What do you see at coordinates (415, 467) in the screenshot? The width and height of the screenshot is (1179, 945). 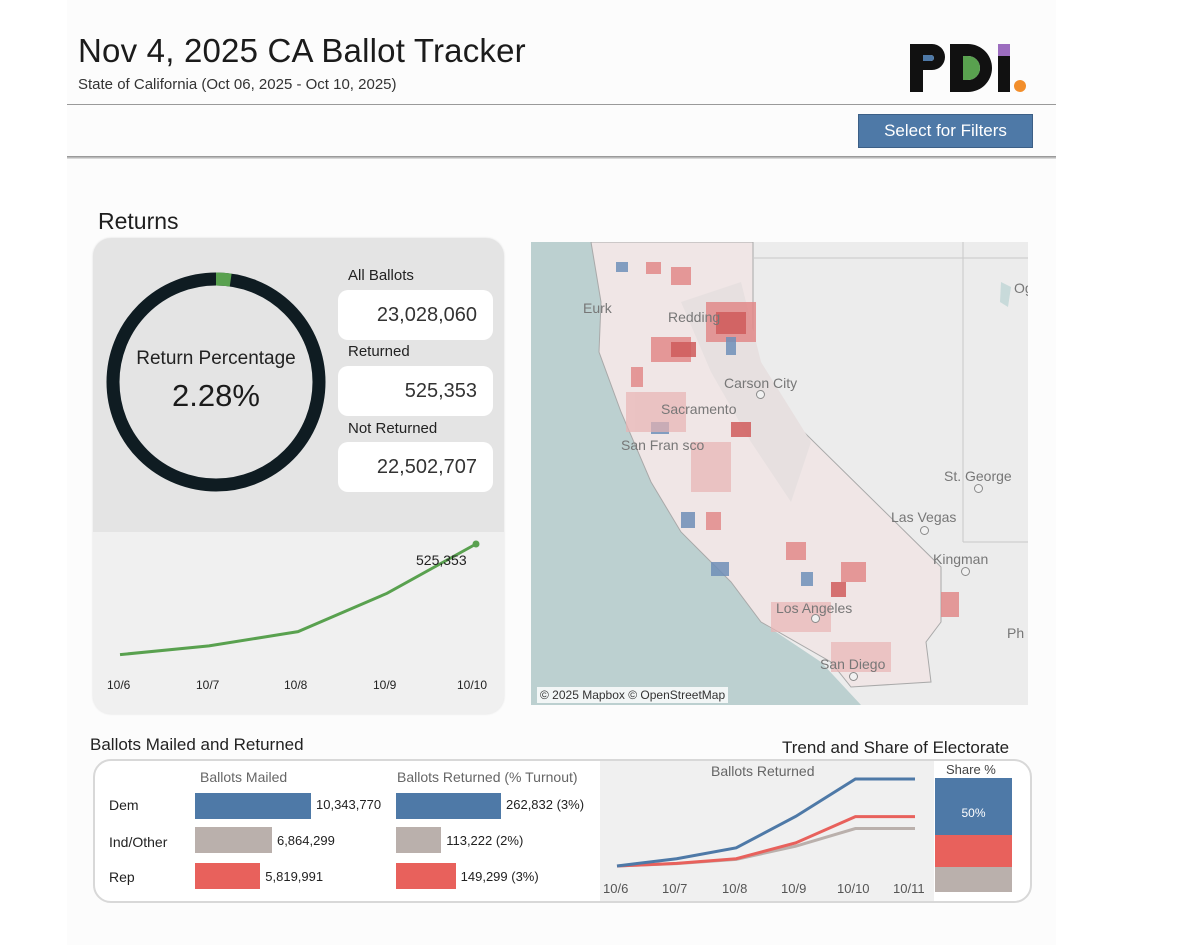 I see `not-returned-value: 22,502,707` at bounding box center [415, 467].